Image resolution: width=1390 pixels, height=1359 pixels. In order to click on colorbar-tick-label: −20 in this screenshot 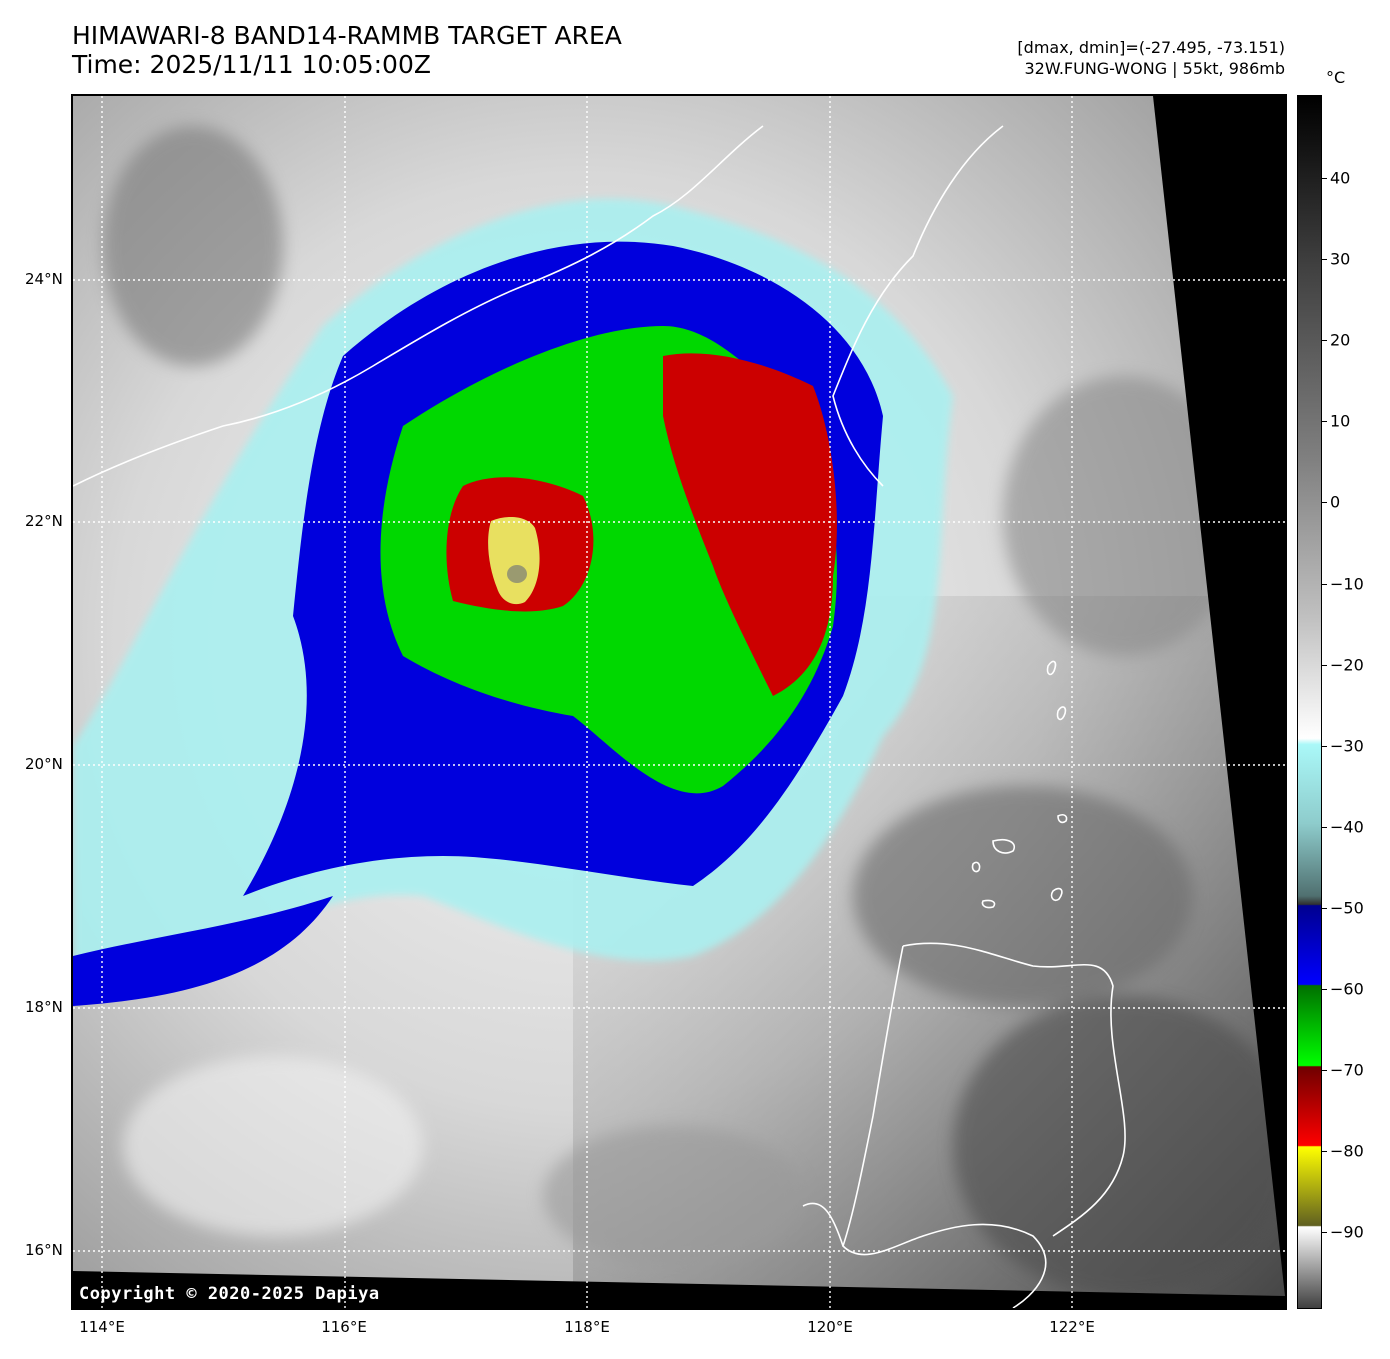, I will do `click(1347, 665)`.